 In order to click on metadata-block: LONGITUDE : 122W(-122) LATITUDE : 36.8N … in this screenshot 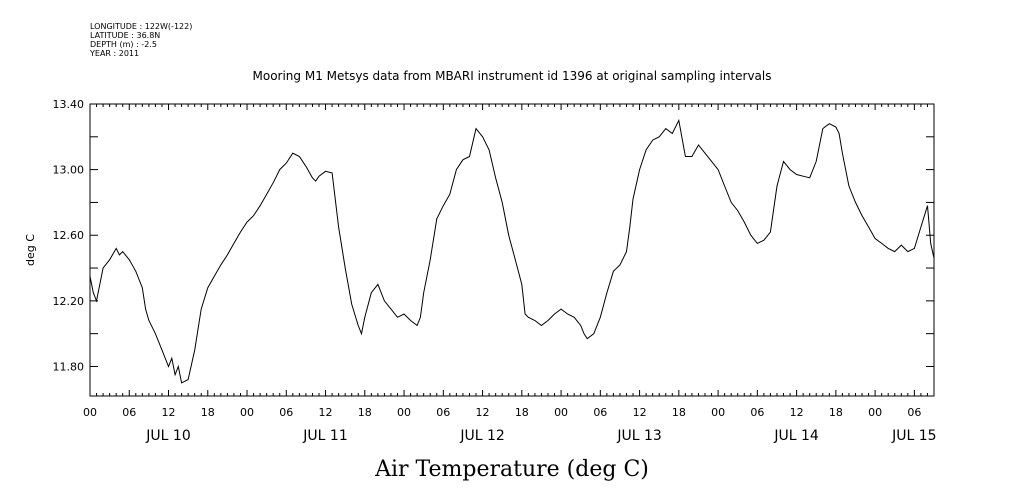, I will do `click(141, 40)`.